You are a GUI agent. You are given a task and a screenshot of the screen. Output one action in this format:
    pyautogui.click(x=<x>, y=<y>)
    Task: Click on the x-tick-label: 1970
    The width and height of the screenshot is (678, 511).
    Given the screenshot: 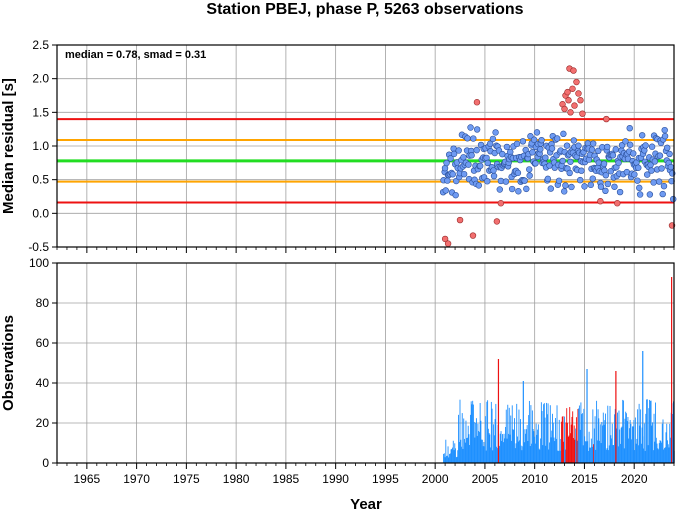 What is the action you would take?
    pyautogui.click(x=136, y=479)
    